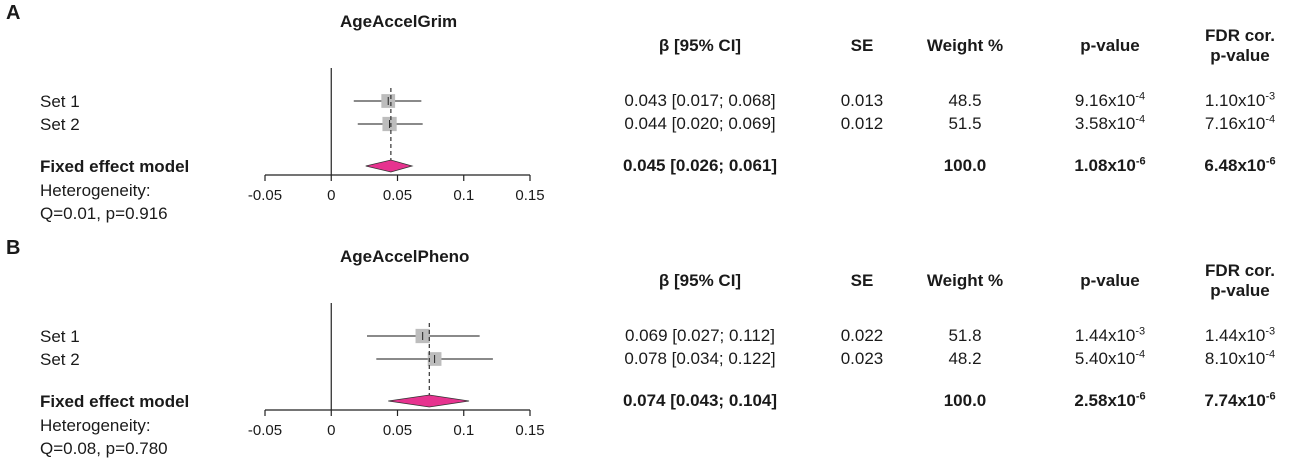  What do you see at coordinates (862, 335) in the screenshot?
I see `row-set1-se: 0.022` at bounding box center [862, 335].